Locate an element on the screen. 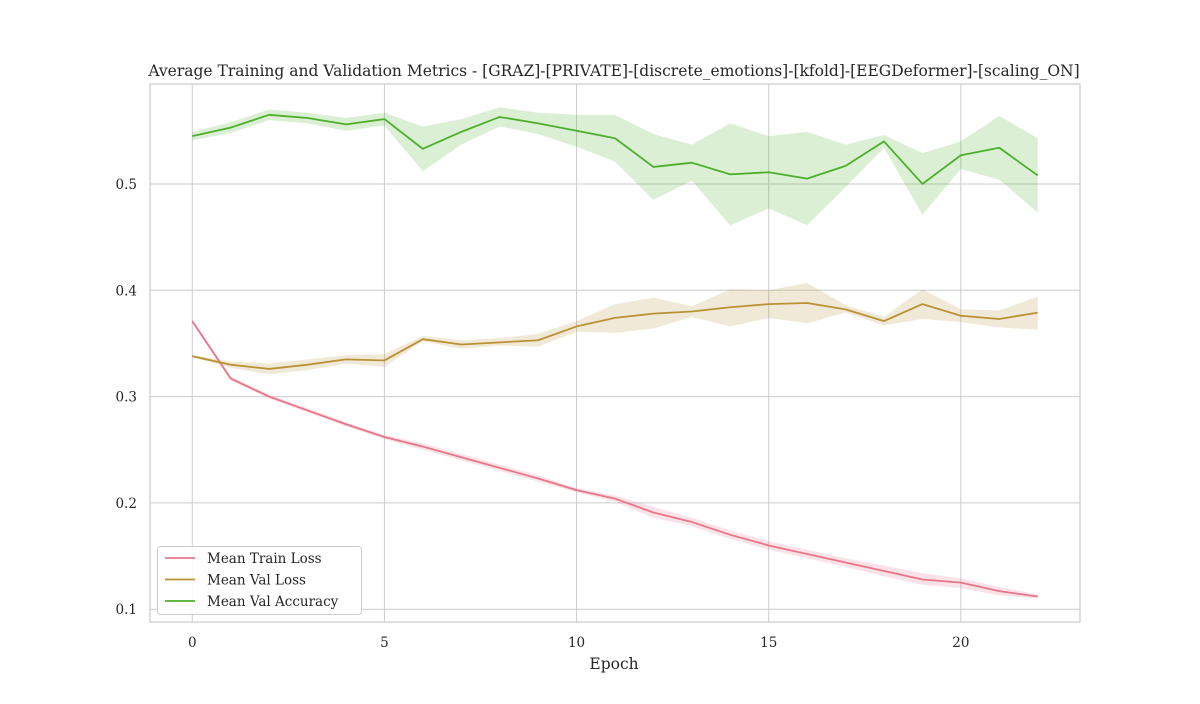 Image resolution: width=1200 pixels, height=704 pixels. legend-label-mean-train-loss: Mean Train Loss is located at coordinates (264, 559).